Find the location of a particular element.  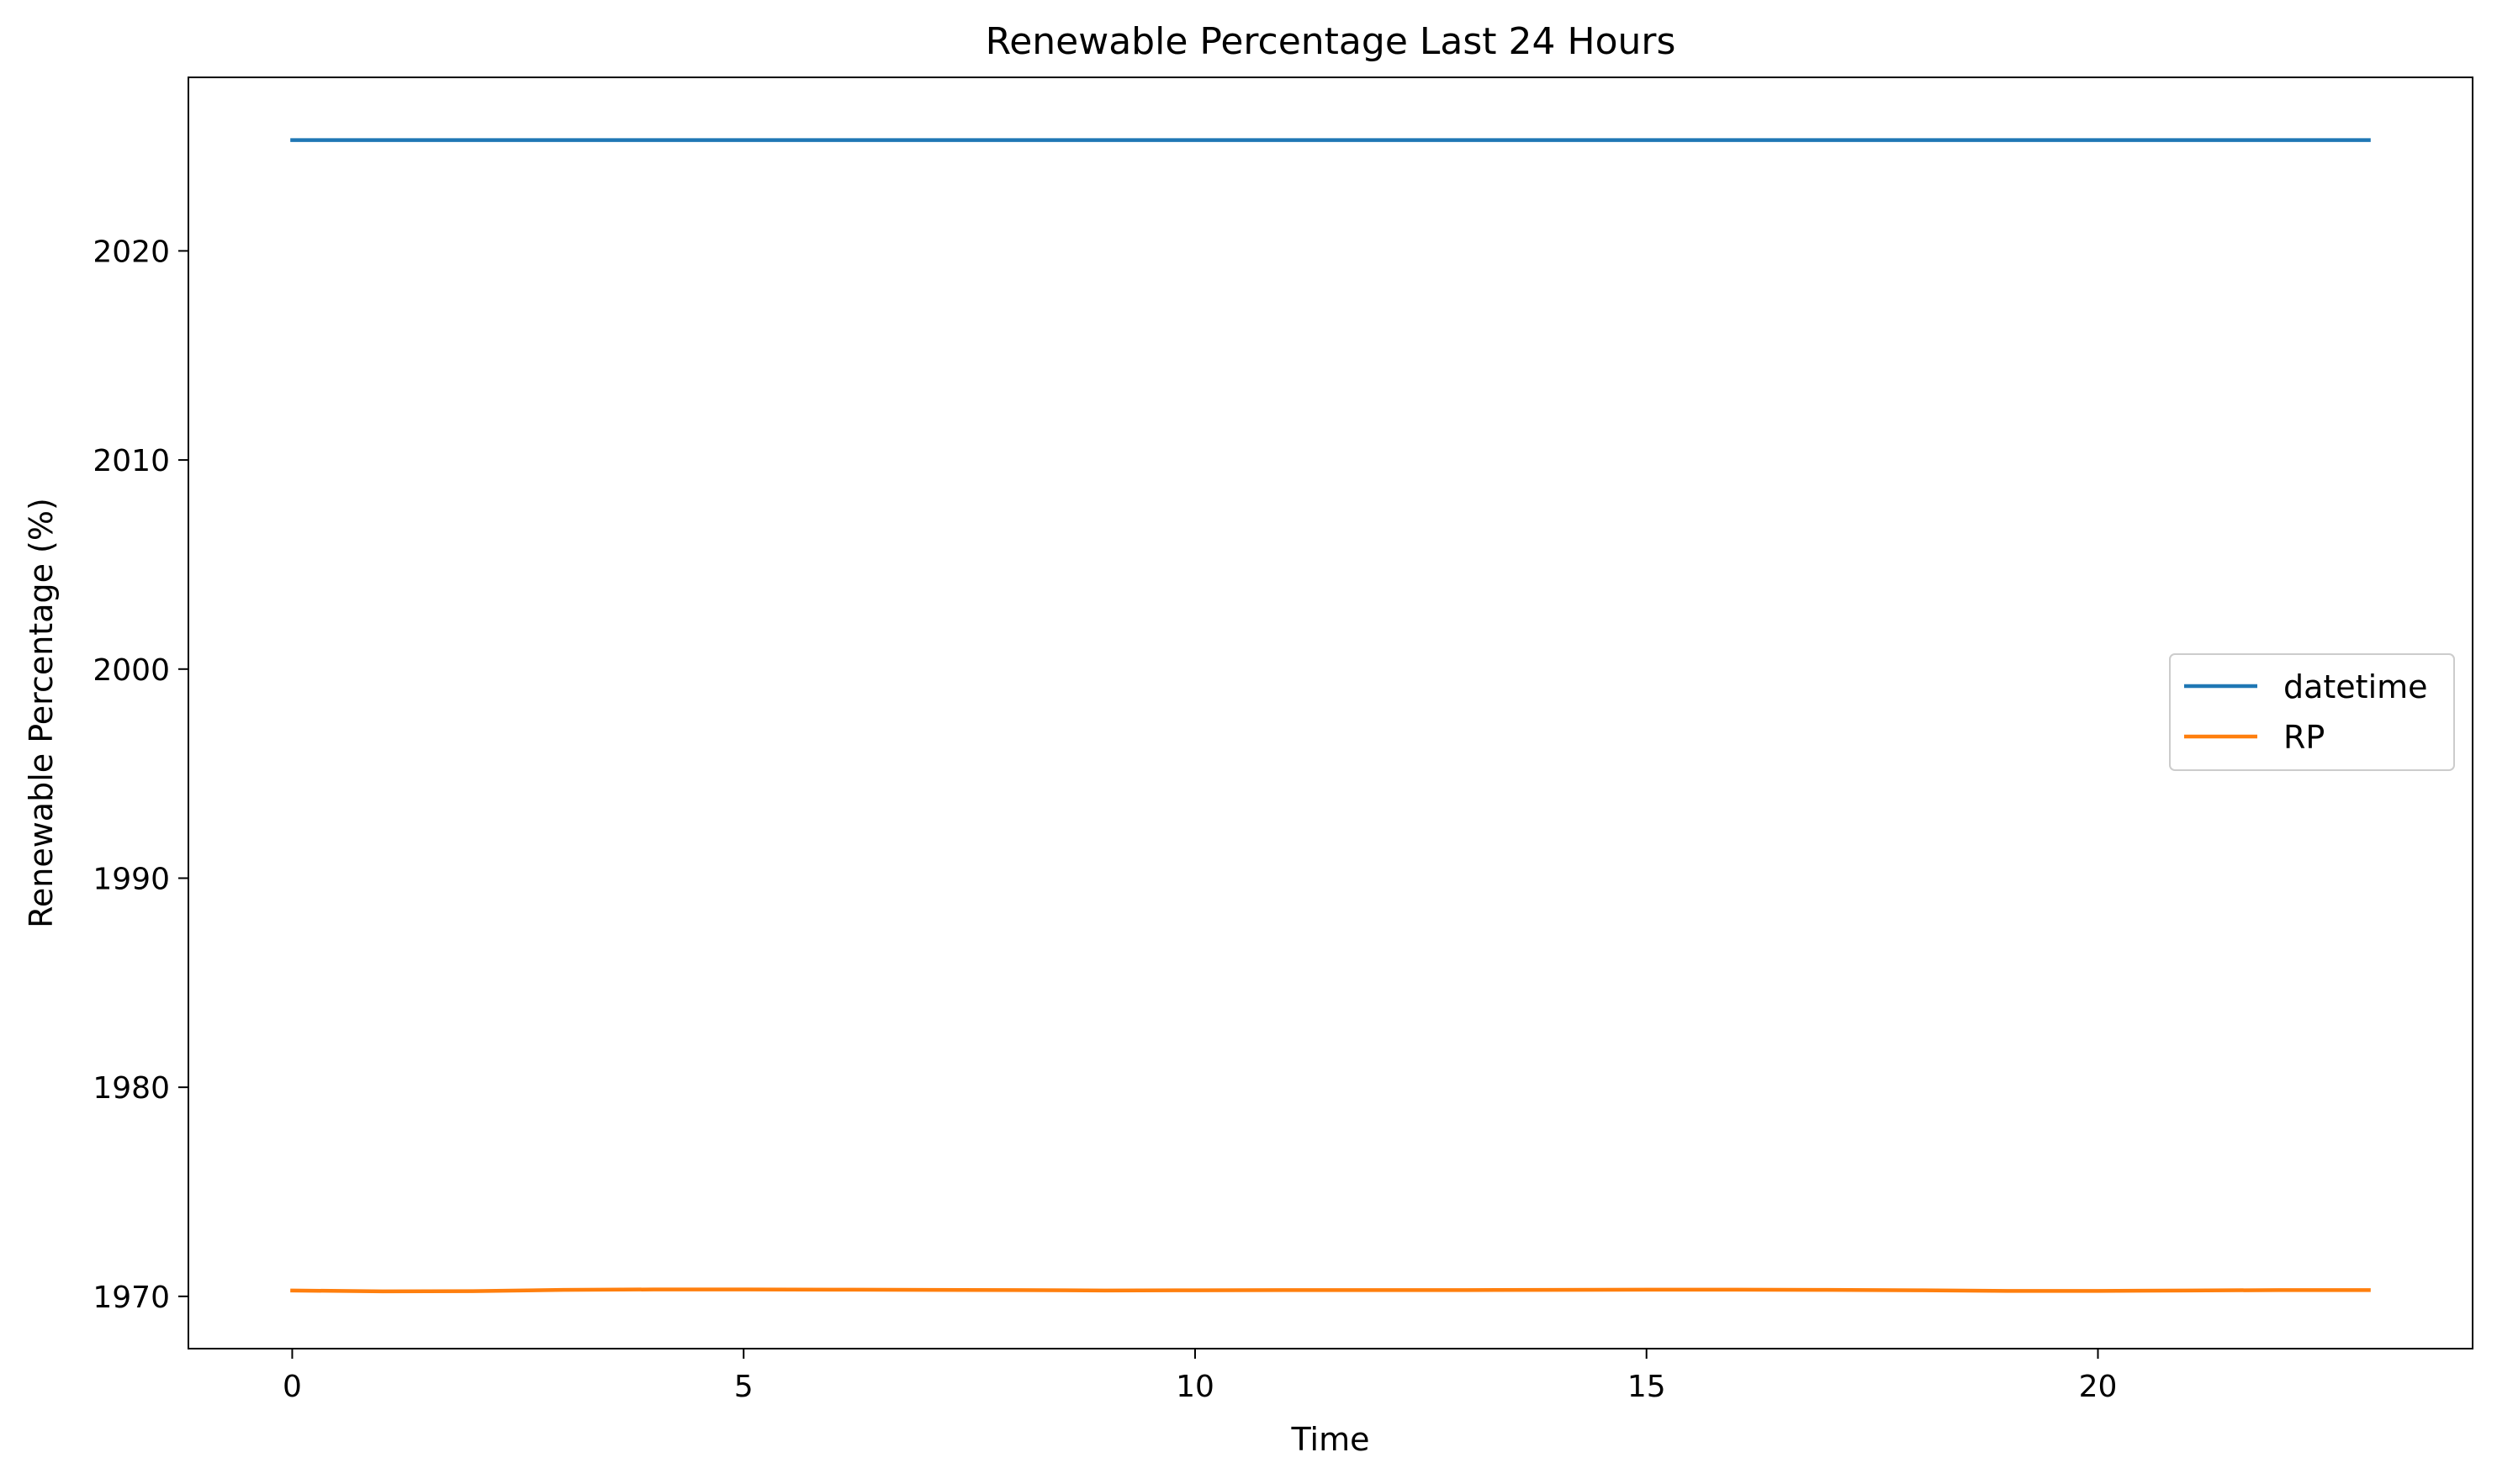

series-line-rp is located at coordinates (1331, 1290).